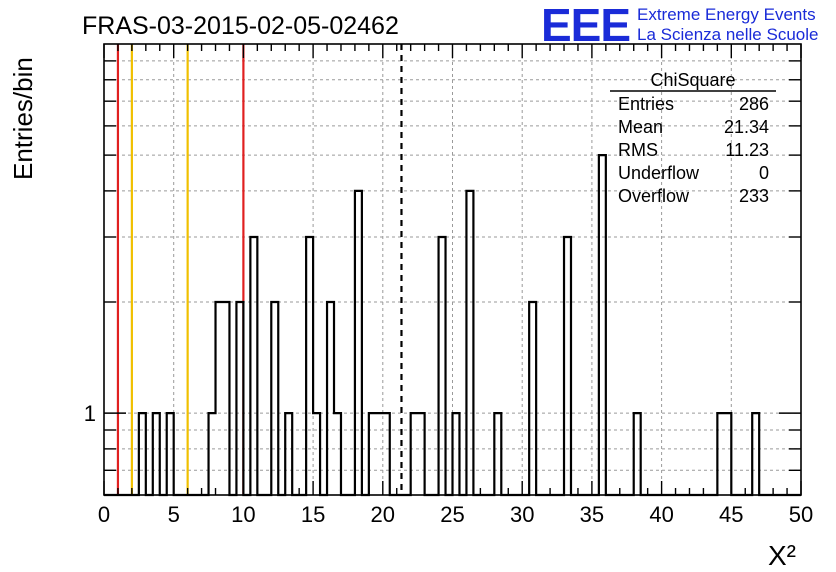  Describe the element at coordinates (592, 514) in the screenshot. I see `x-tick-label: 35` at that location.